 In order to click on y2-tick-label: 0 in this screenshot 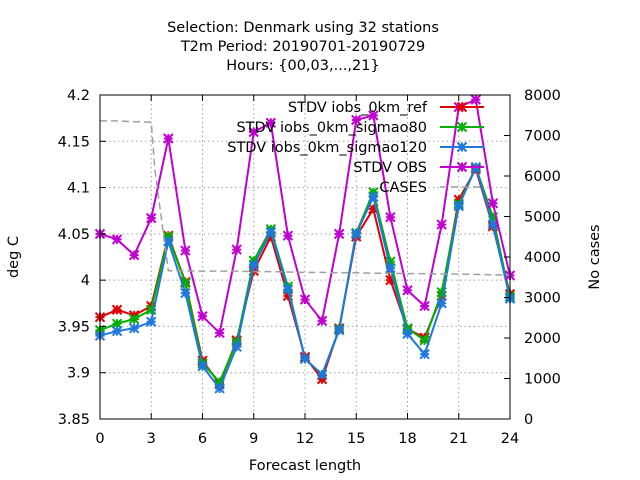, I will do `click(528, 420)`.